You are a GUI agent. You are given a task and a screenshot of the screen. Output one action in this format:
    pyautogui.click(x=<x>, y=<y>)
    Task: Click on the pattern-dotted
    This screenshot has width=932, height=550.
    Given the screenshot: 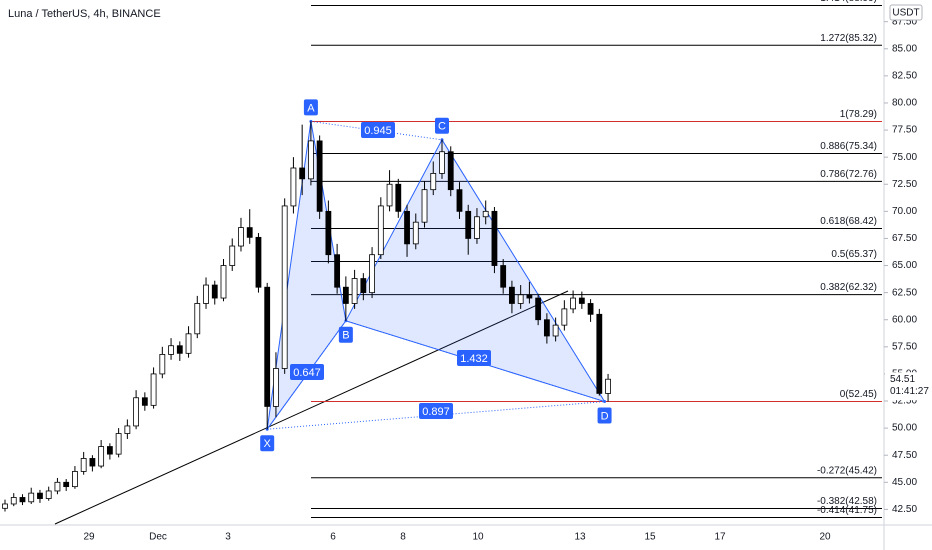 What is the action you would take?
    pyautogui.click(x=436, y=415)
    